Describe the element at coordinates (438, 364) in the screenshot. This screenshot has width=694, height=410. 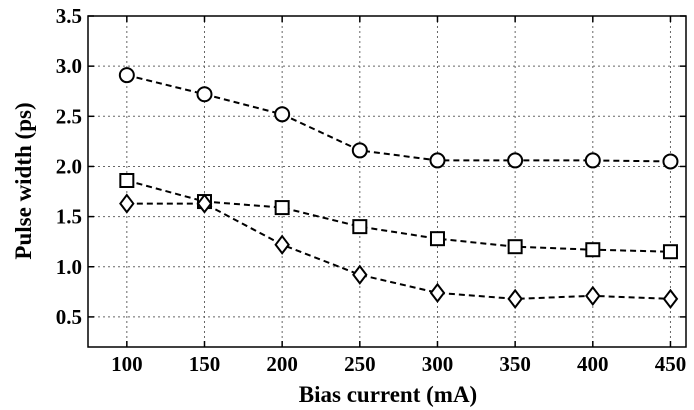
I see `x-tick-label: 300` at that location.